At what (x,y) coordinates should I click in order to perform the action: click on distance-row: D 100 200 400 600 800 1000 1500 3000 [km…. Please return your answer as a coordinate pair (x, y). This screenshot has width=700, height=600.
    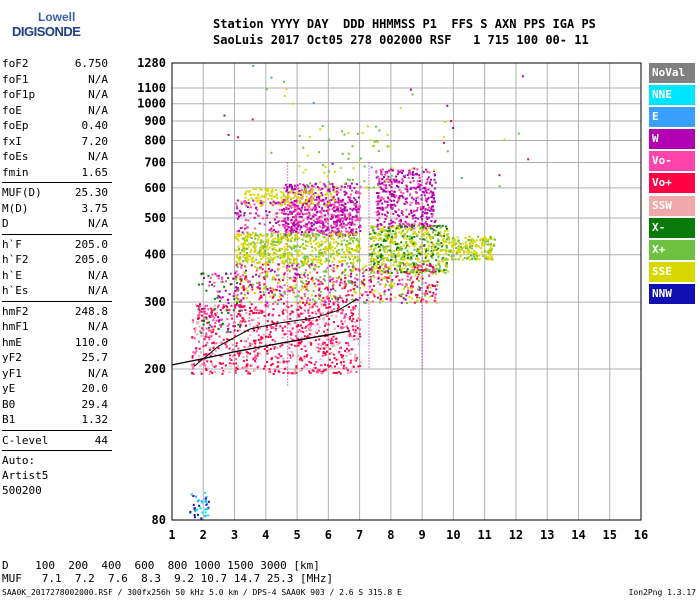
    Looking at the image, I should click on (161, 565).